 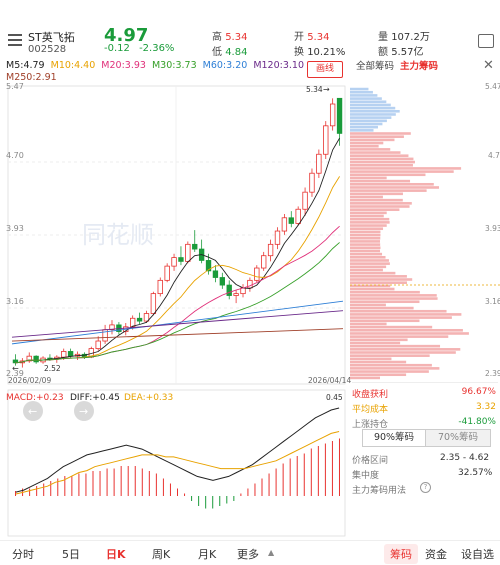 I want to click on right-tick: 2.39, so click(x=492, y=373).